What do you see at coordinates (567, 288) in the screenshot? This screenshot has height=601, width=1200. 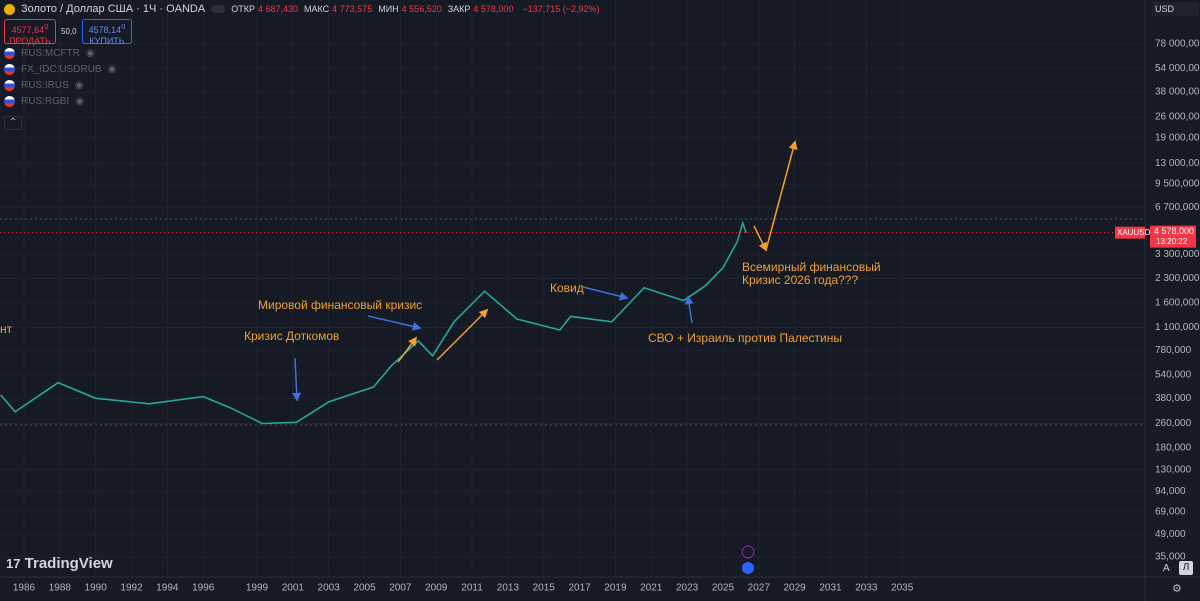 I see `annotation: Ковид` at bounding box center [567, 288].